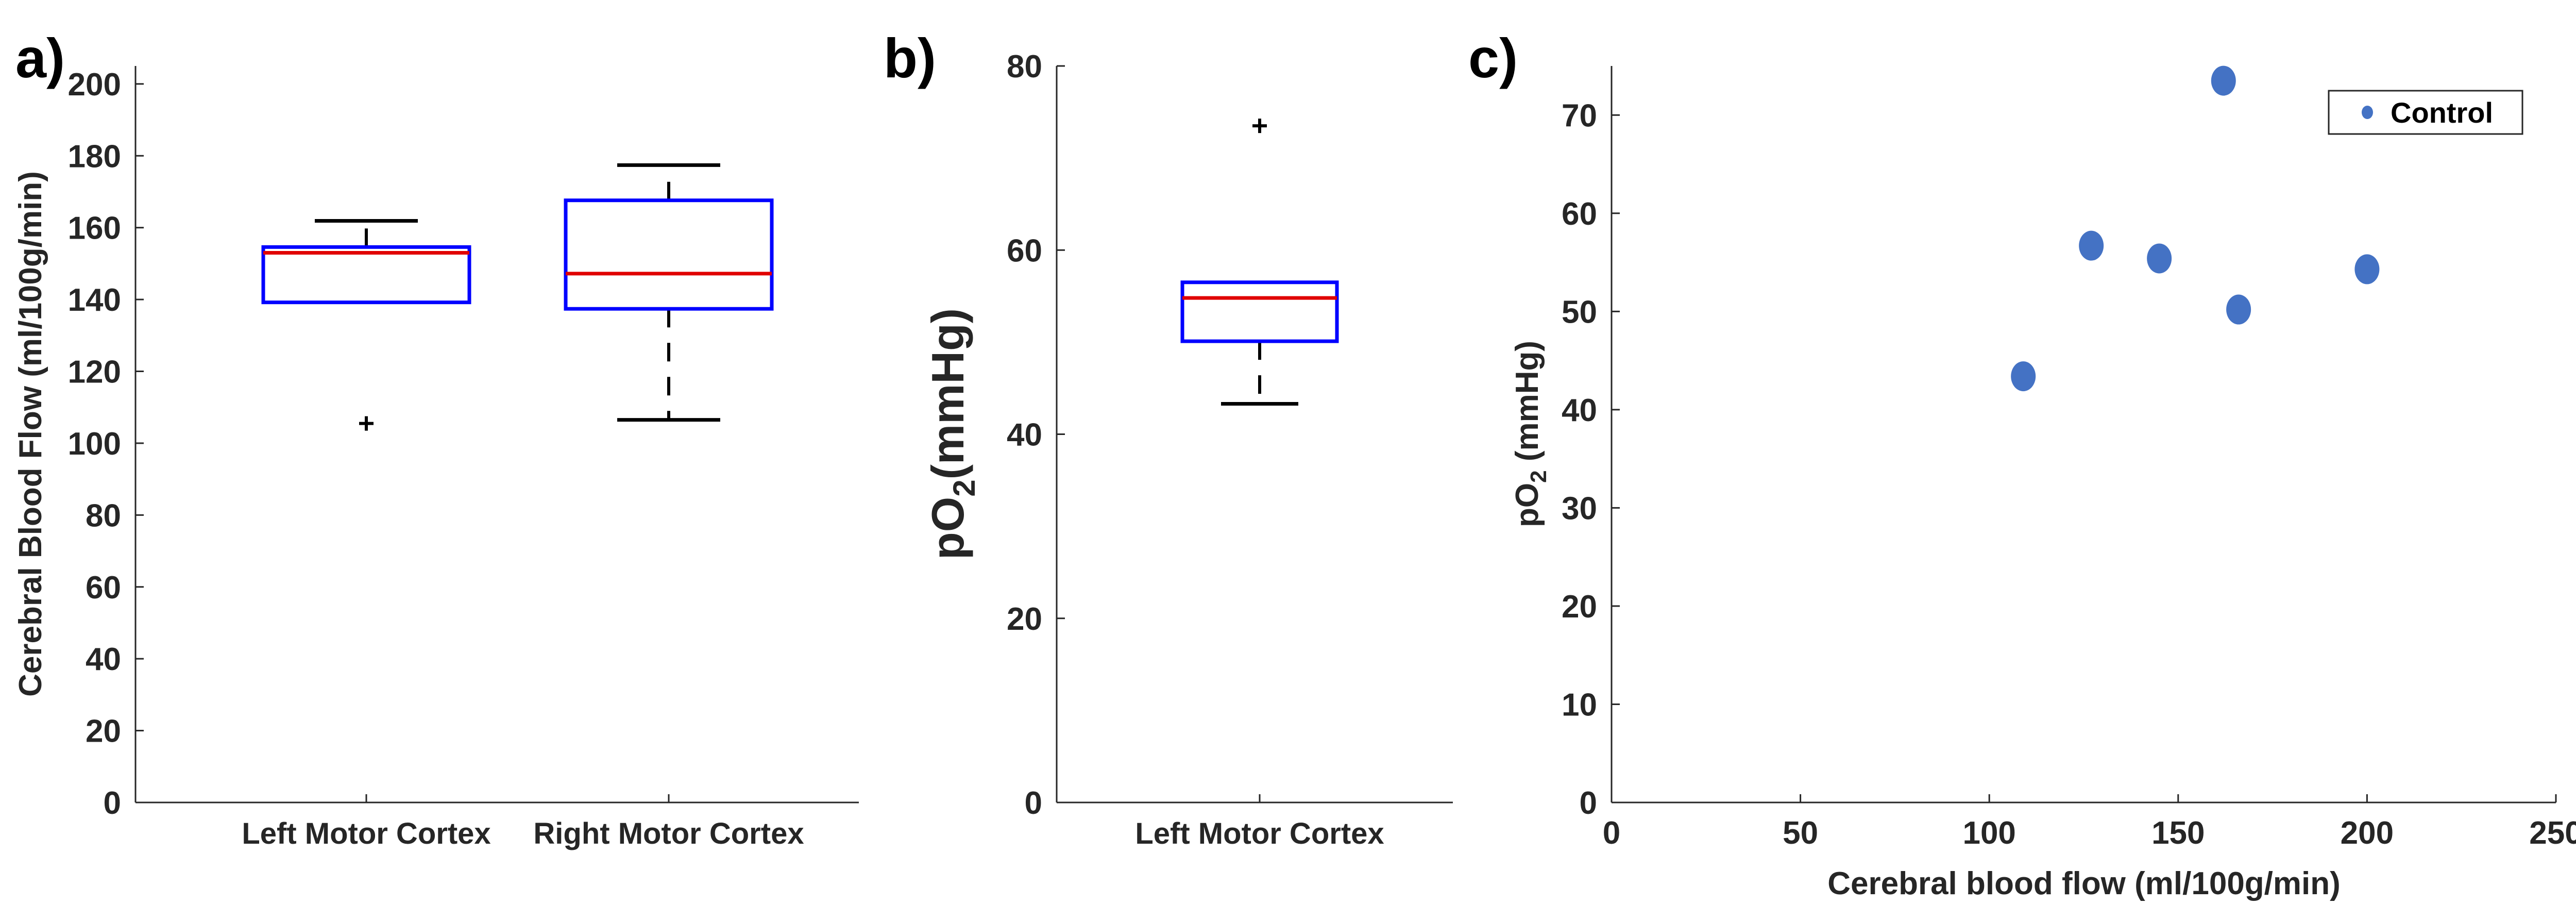 This screenshot has width=2576, height=904. What do you see at coordinates (1579, 705) in the screenshot?
I see `y-tick-label: 10` at bounding box center [1579, 705].